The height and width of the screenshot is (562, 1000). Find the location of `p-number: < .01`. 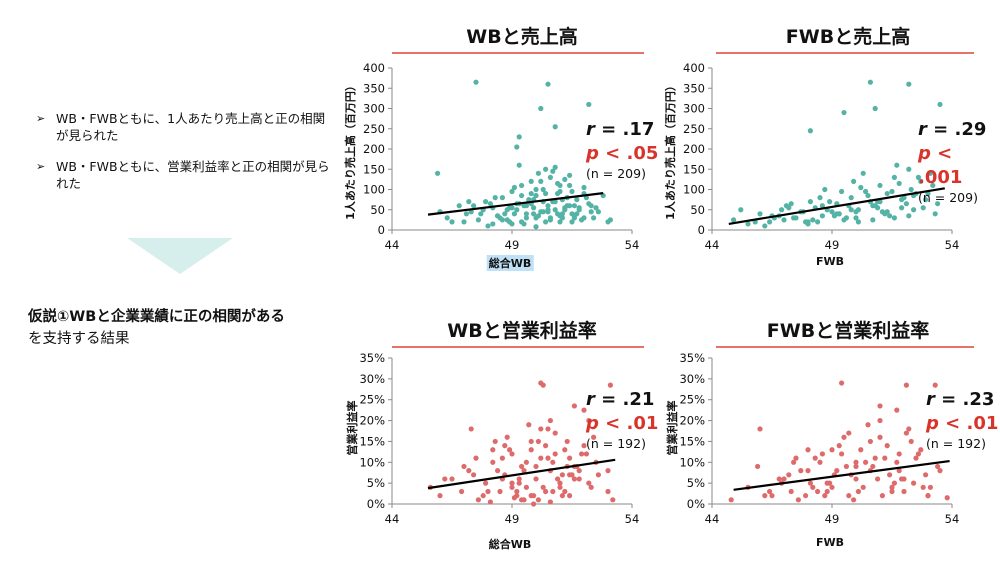

p-number: < .01 is located at coordinates (632, 423).